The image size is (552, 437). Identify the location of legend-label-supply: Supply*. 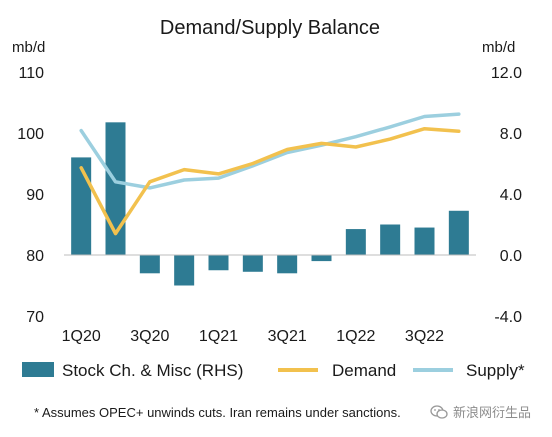
(495, 370).